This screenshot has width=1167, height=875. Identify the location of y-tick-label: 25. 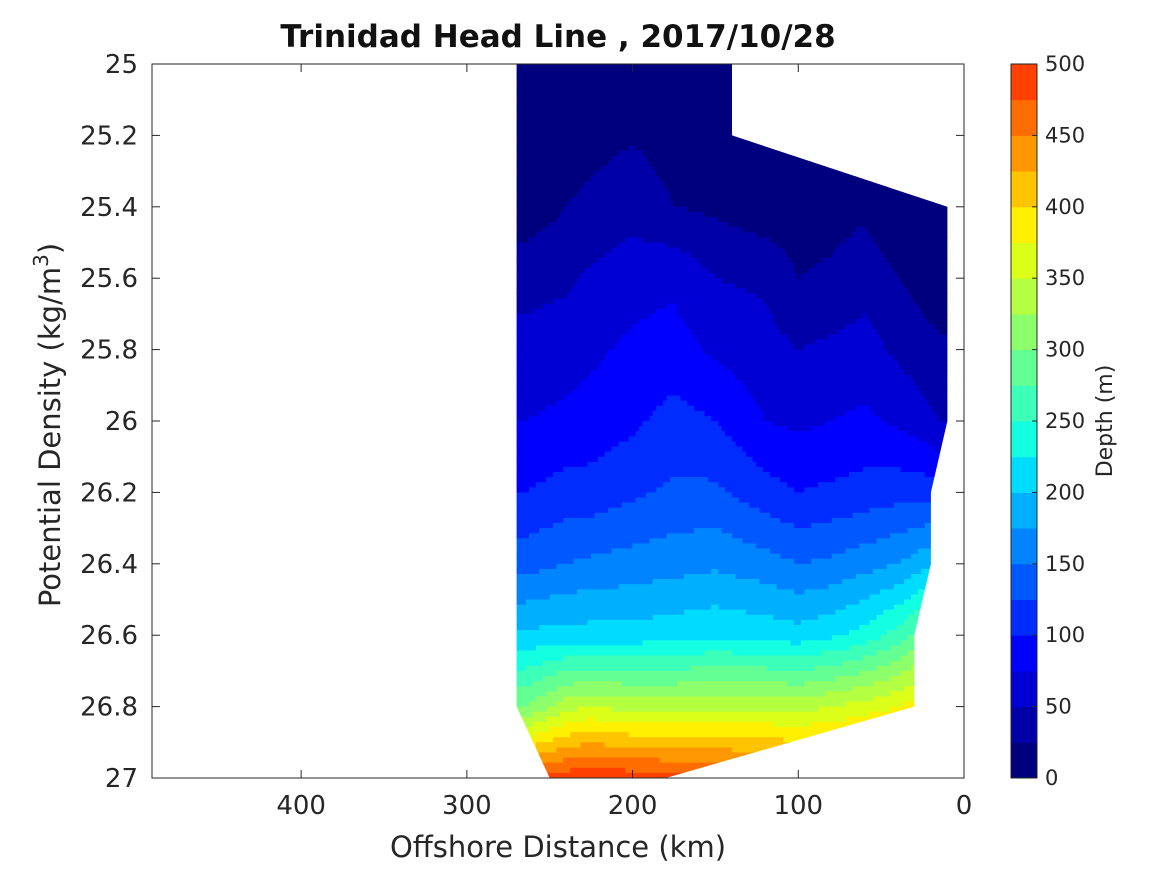
(121, 65).